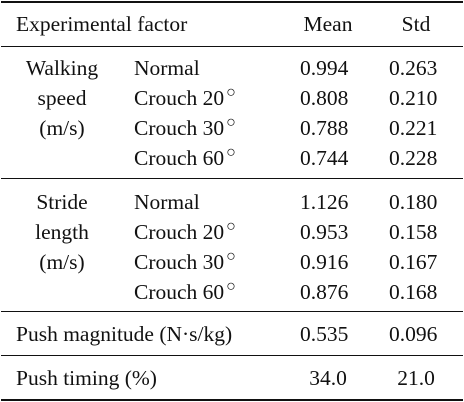 The image size is (464, 402). What do you see at coordinates (62, 98) in the screenshot?
I see `group-label-line: speed` at bounding box center [62, 98].